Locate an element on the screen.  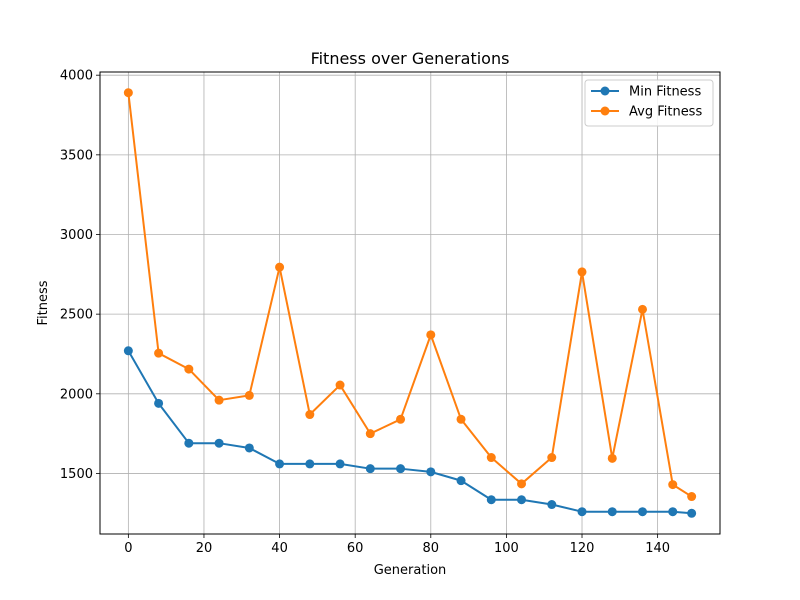
y-tick-label: 1500 is located at coordinates (76, 474).